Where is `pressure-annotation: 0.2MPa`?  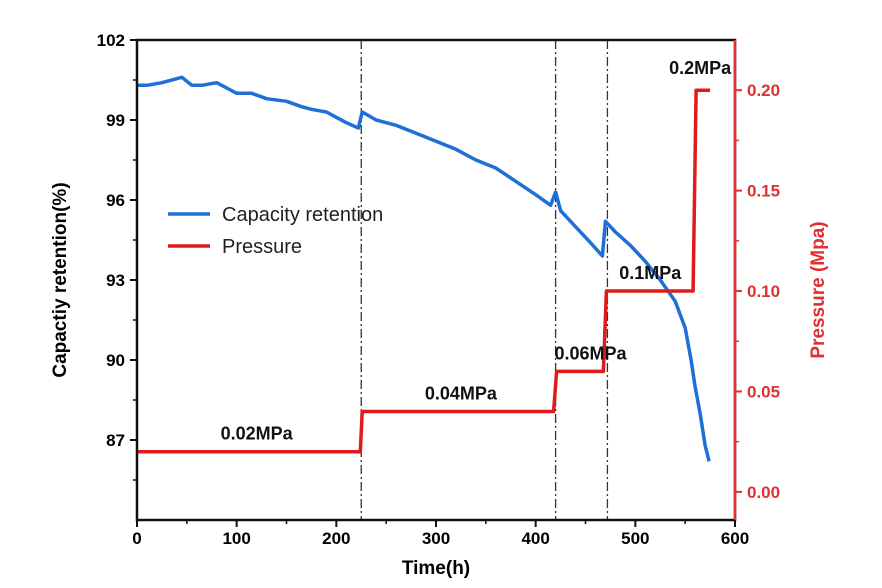 pressure-annotation: 0.2MPa is located at coordinates (700, 68).